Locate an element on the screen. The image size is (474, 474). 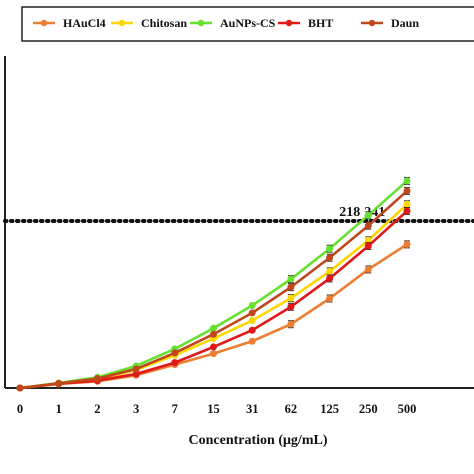
legend-box is located at coordinates (247, 24).